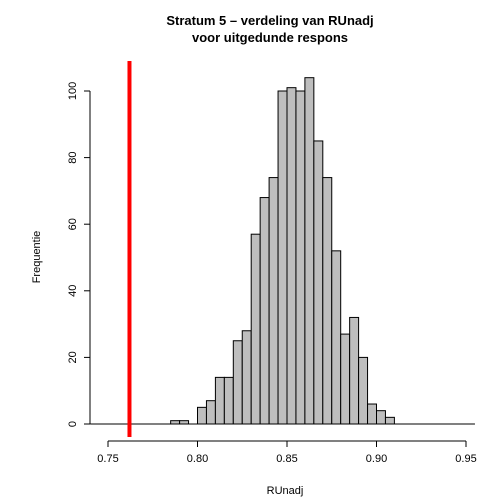 The width and height of the screenshot is (494, 501). I want to click on x-tick-label-1: 0.80, so click(197, 459).